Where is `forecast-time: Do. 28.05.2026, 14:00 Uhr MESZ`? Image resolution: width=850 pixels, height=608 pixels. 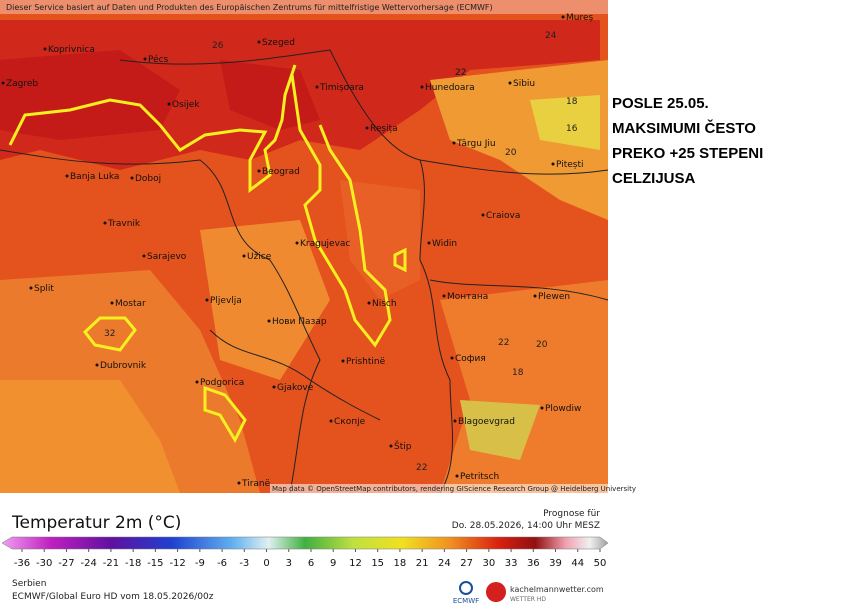
forecast-time: Do. 28.05.2026, 14:00 Uhr MESZ is located at coordinates (526, 526).